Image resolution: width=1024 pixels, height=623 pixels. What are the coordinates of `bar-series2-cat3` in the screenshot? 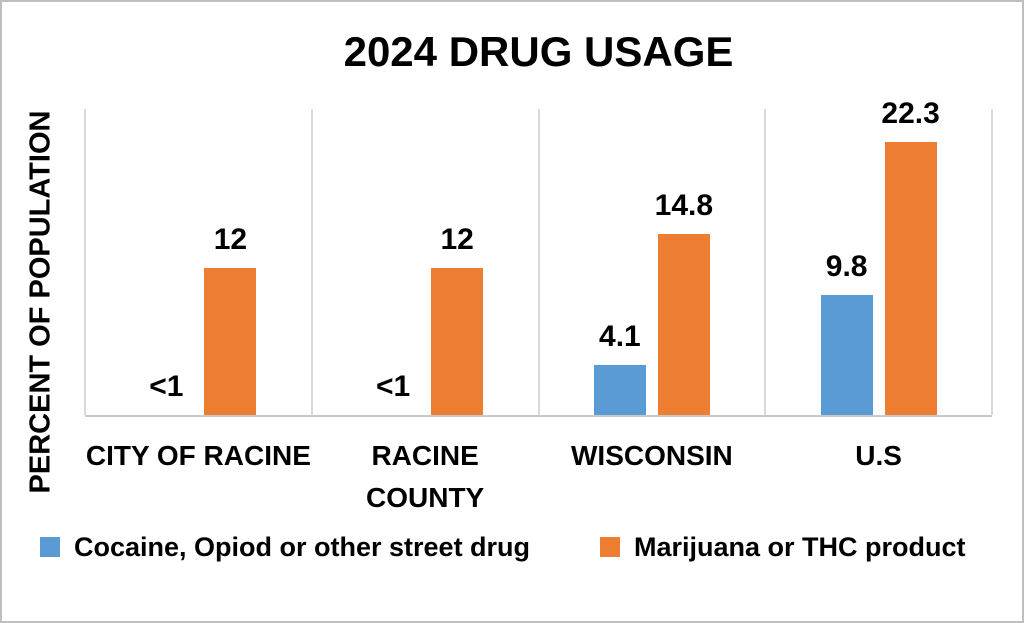 It's located at (683, 324).